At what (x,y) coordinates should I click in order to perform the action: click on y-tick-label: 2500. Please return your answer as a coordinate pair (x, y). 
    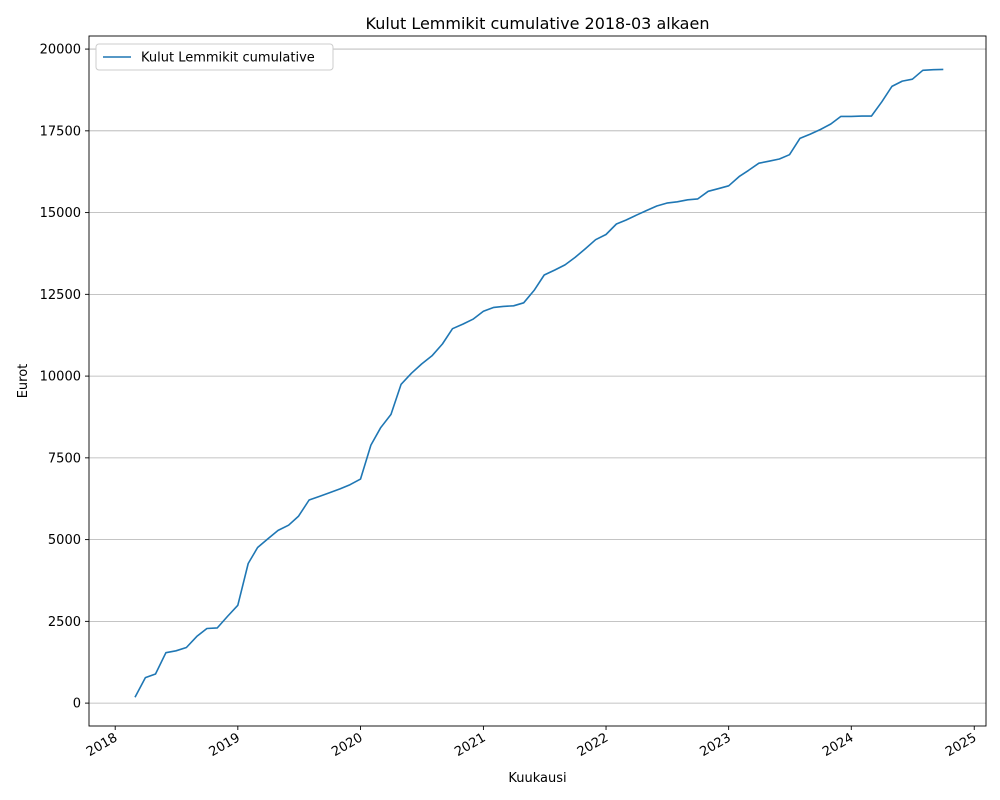
    Looking at the image, I should click on (64, 622).